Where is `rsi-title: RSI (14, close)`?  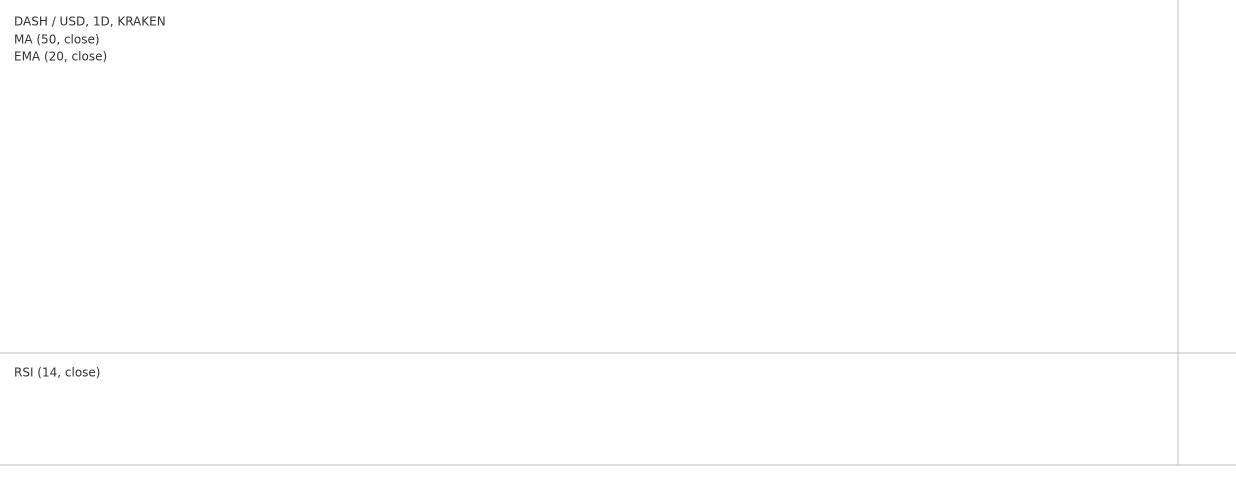
rsi-title: RSI (14, close) is located at coordinates (57, 373).